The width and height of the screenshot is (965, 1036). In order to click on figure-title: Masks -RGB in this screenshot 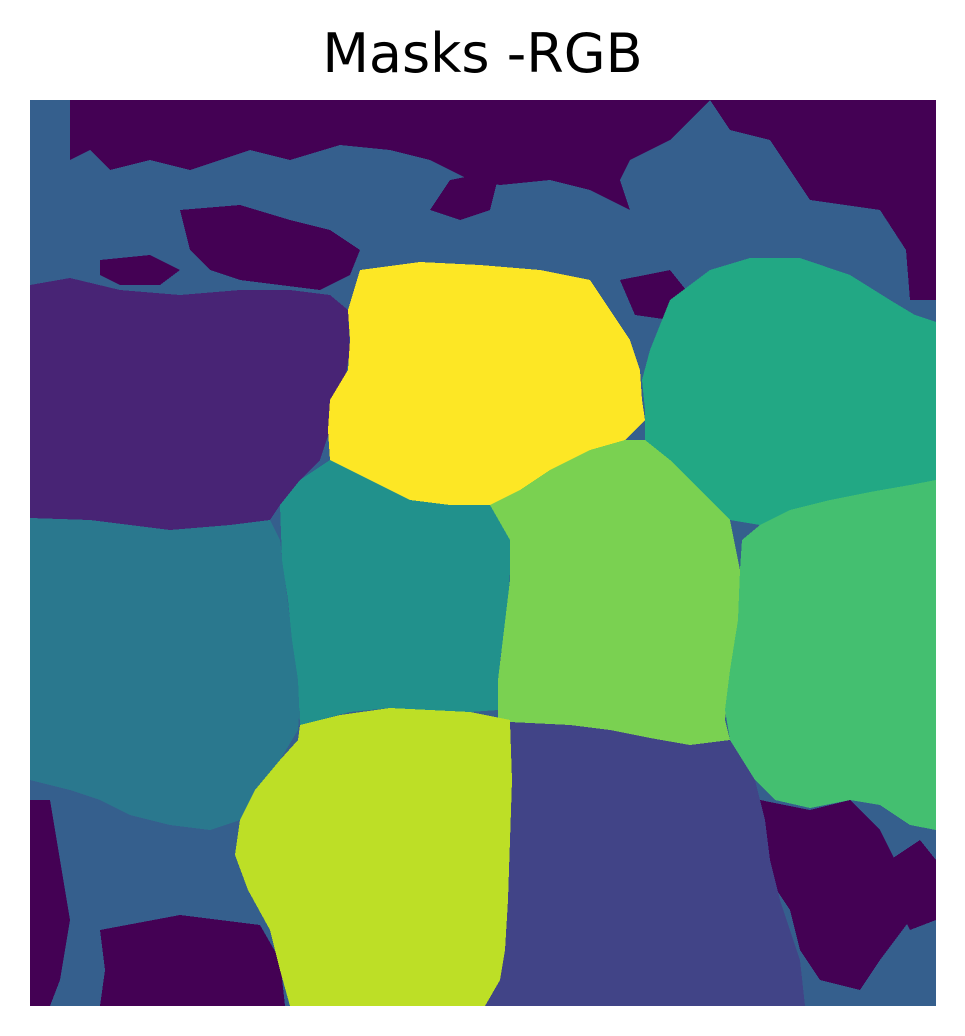, I will do `click(482, 53)`.